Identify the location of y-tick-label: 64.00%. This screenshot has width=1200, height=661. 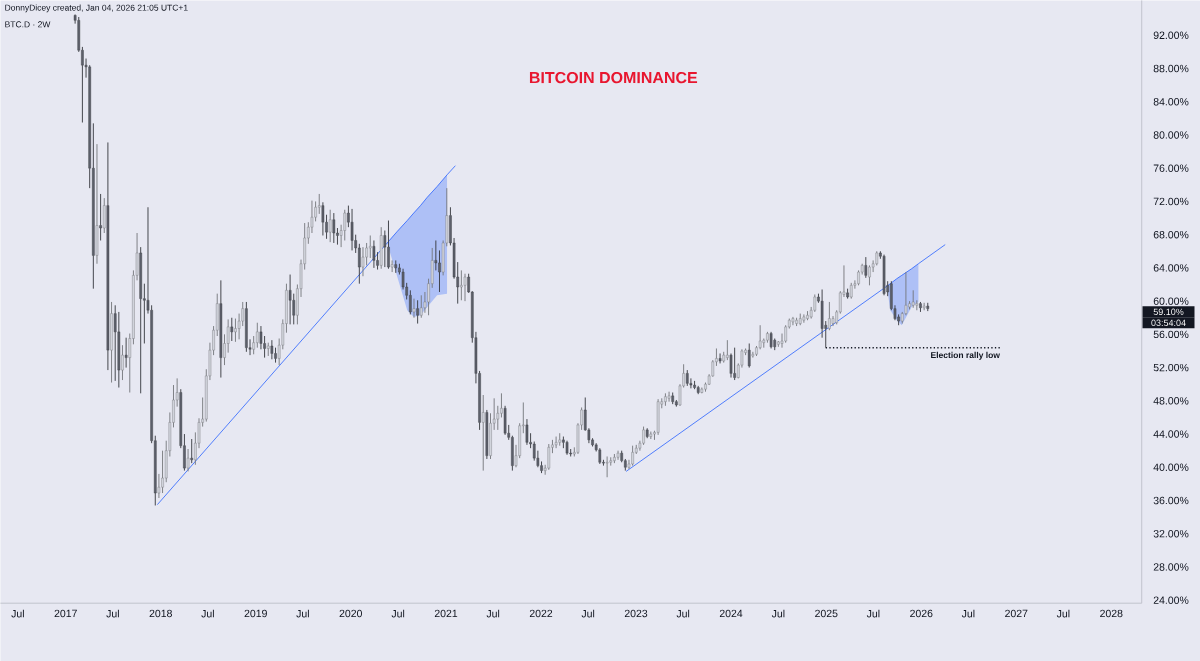
(1171, 268).